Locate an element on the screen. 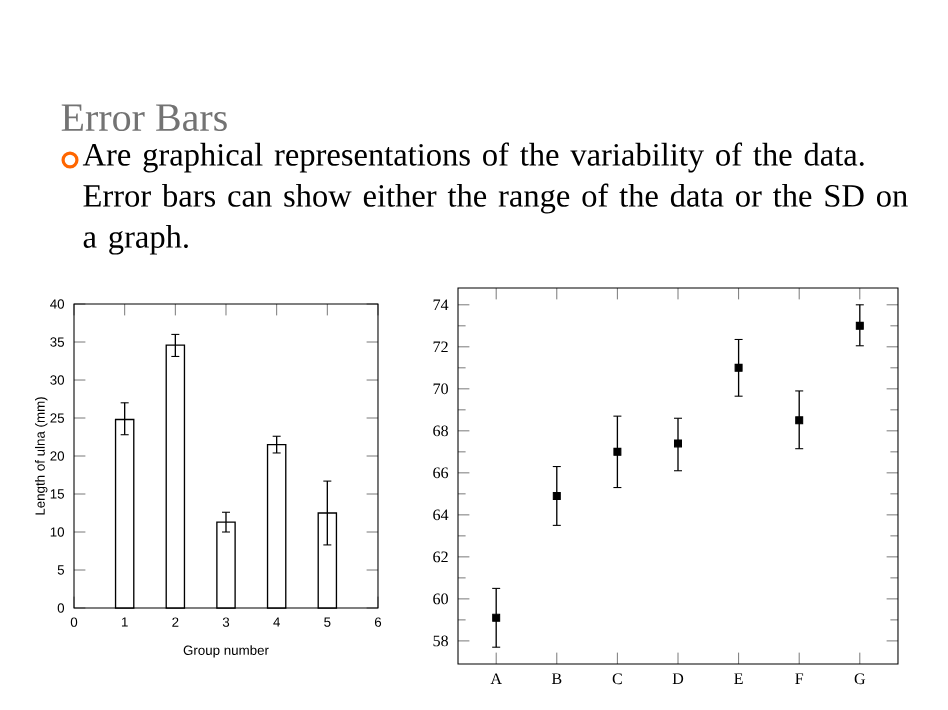 The width and height of the screenshot is (948, 710). y-tick-label: 66 is located at coordinates (441, 473).